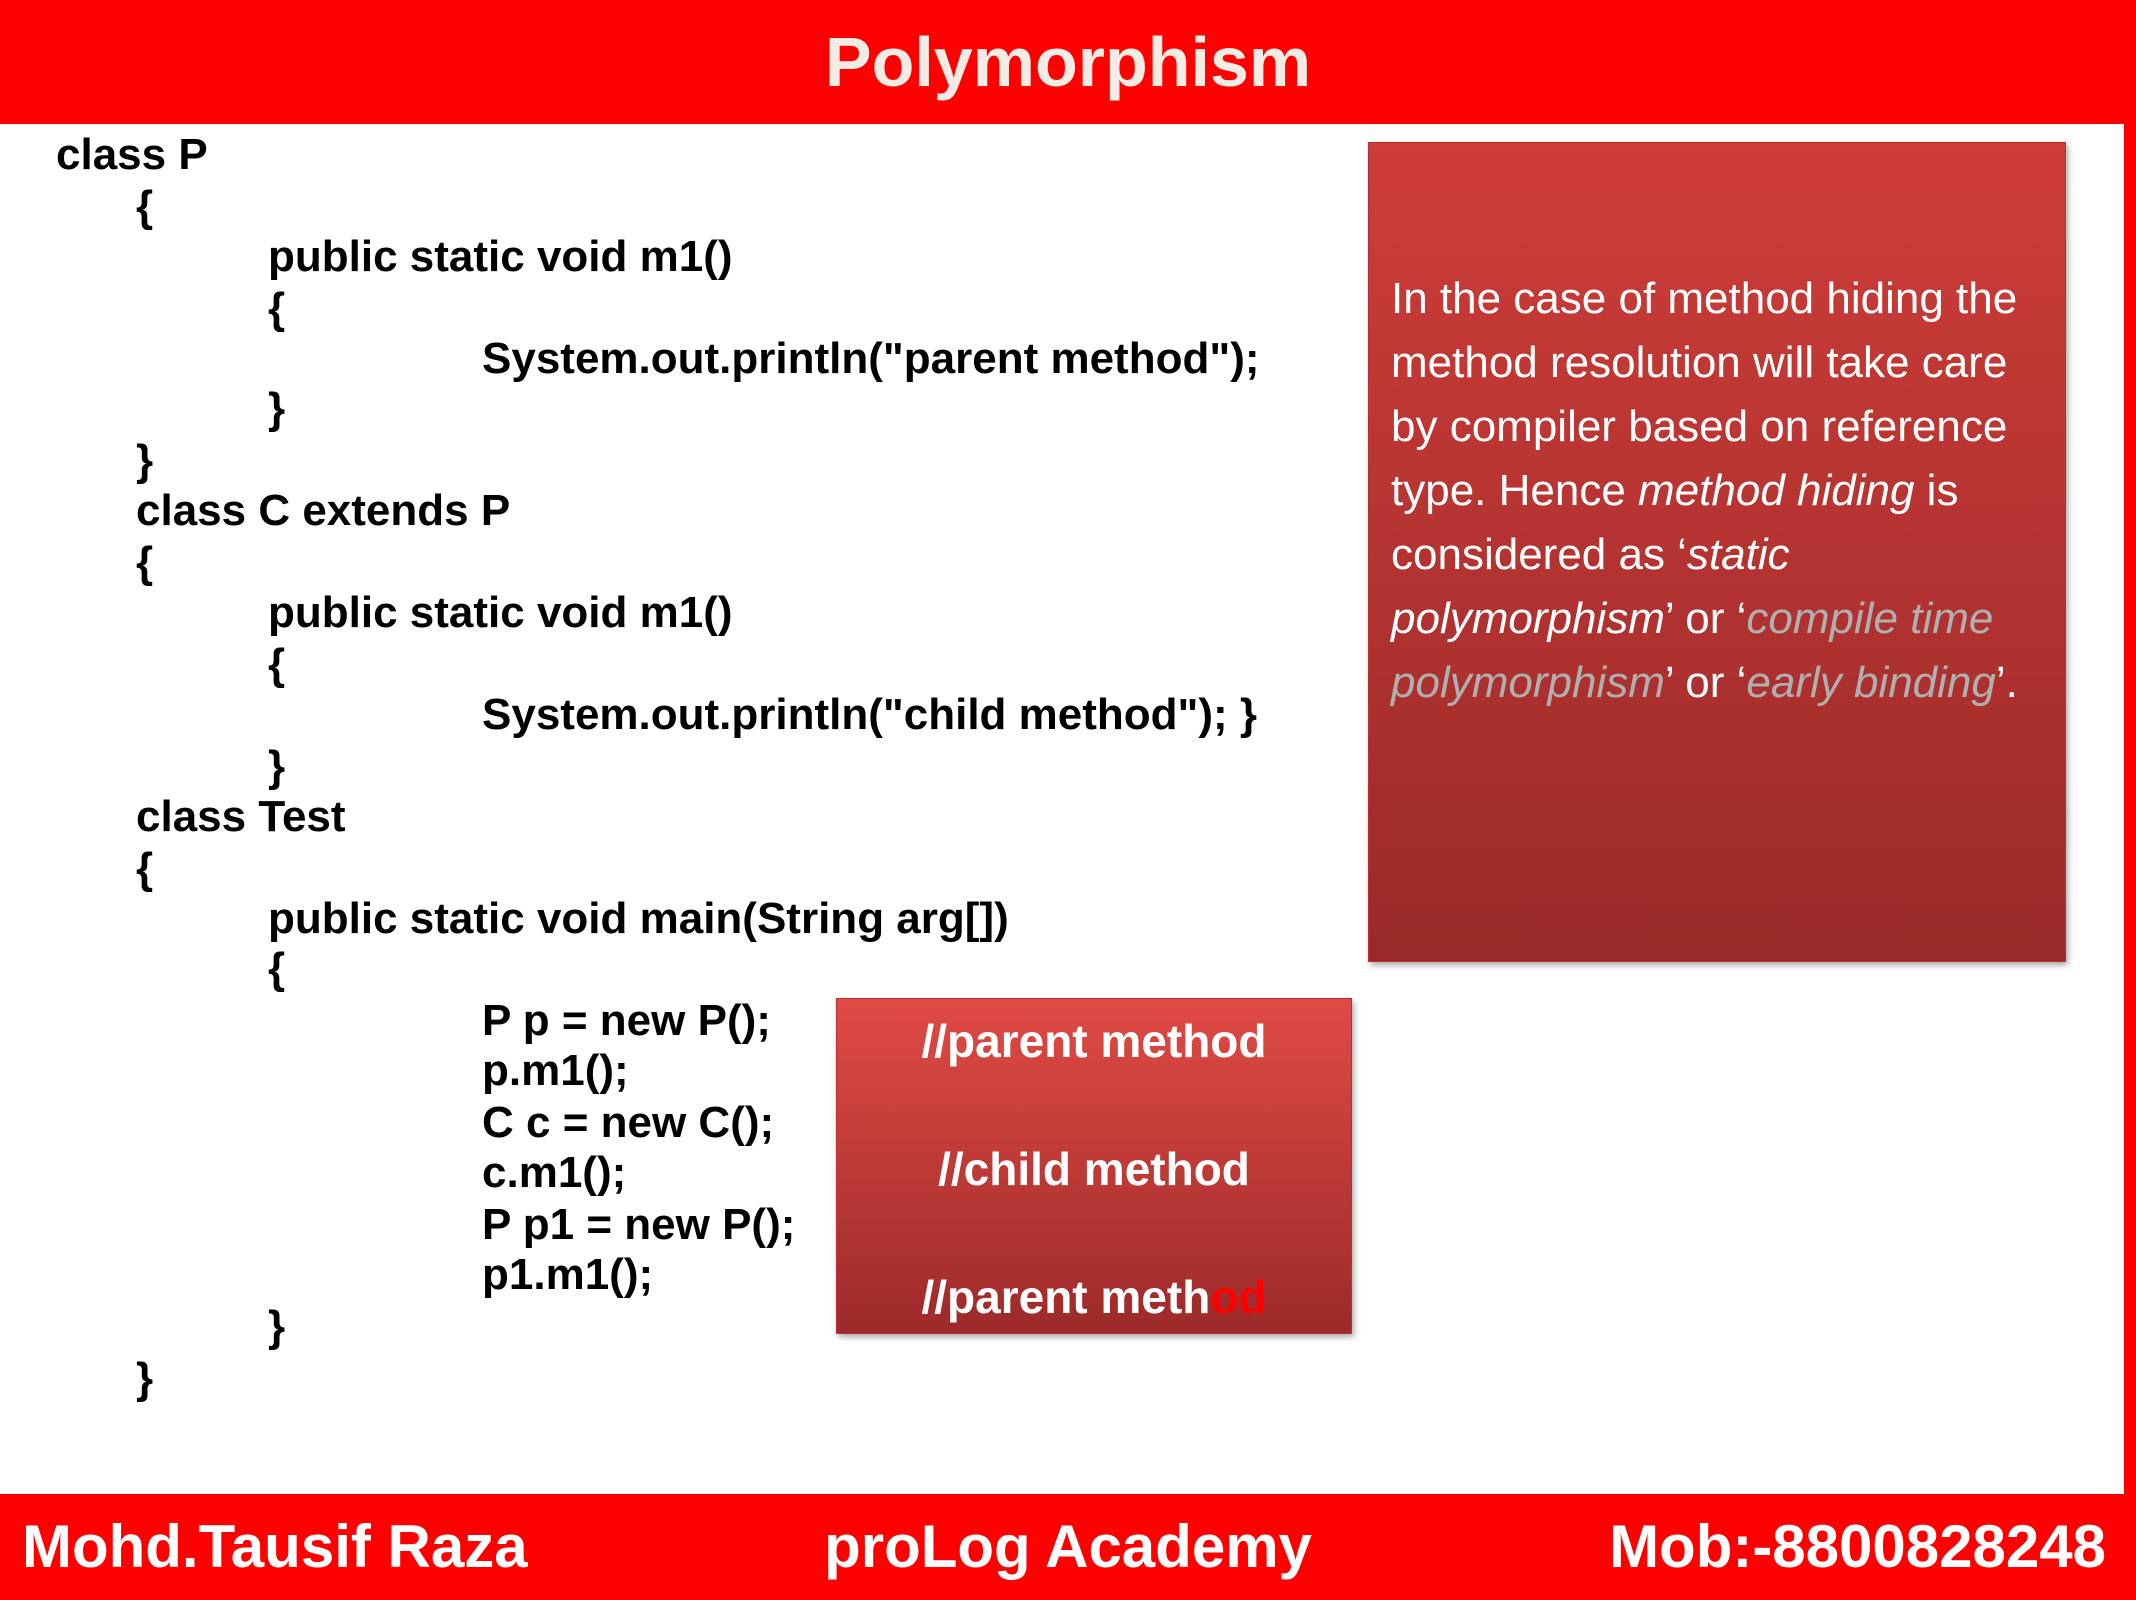 This screenshot has height=1600, width=2136. I want to click on academy-name: proLog Academy, so click(1068, 1546).